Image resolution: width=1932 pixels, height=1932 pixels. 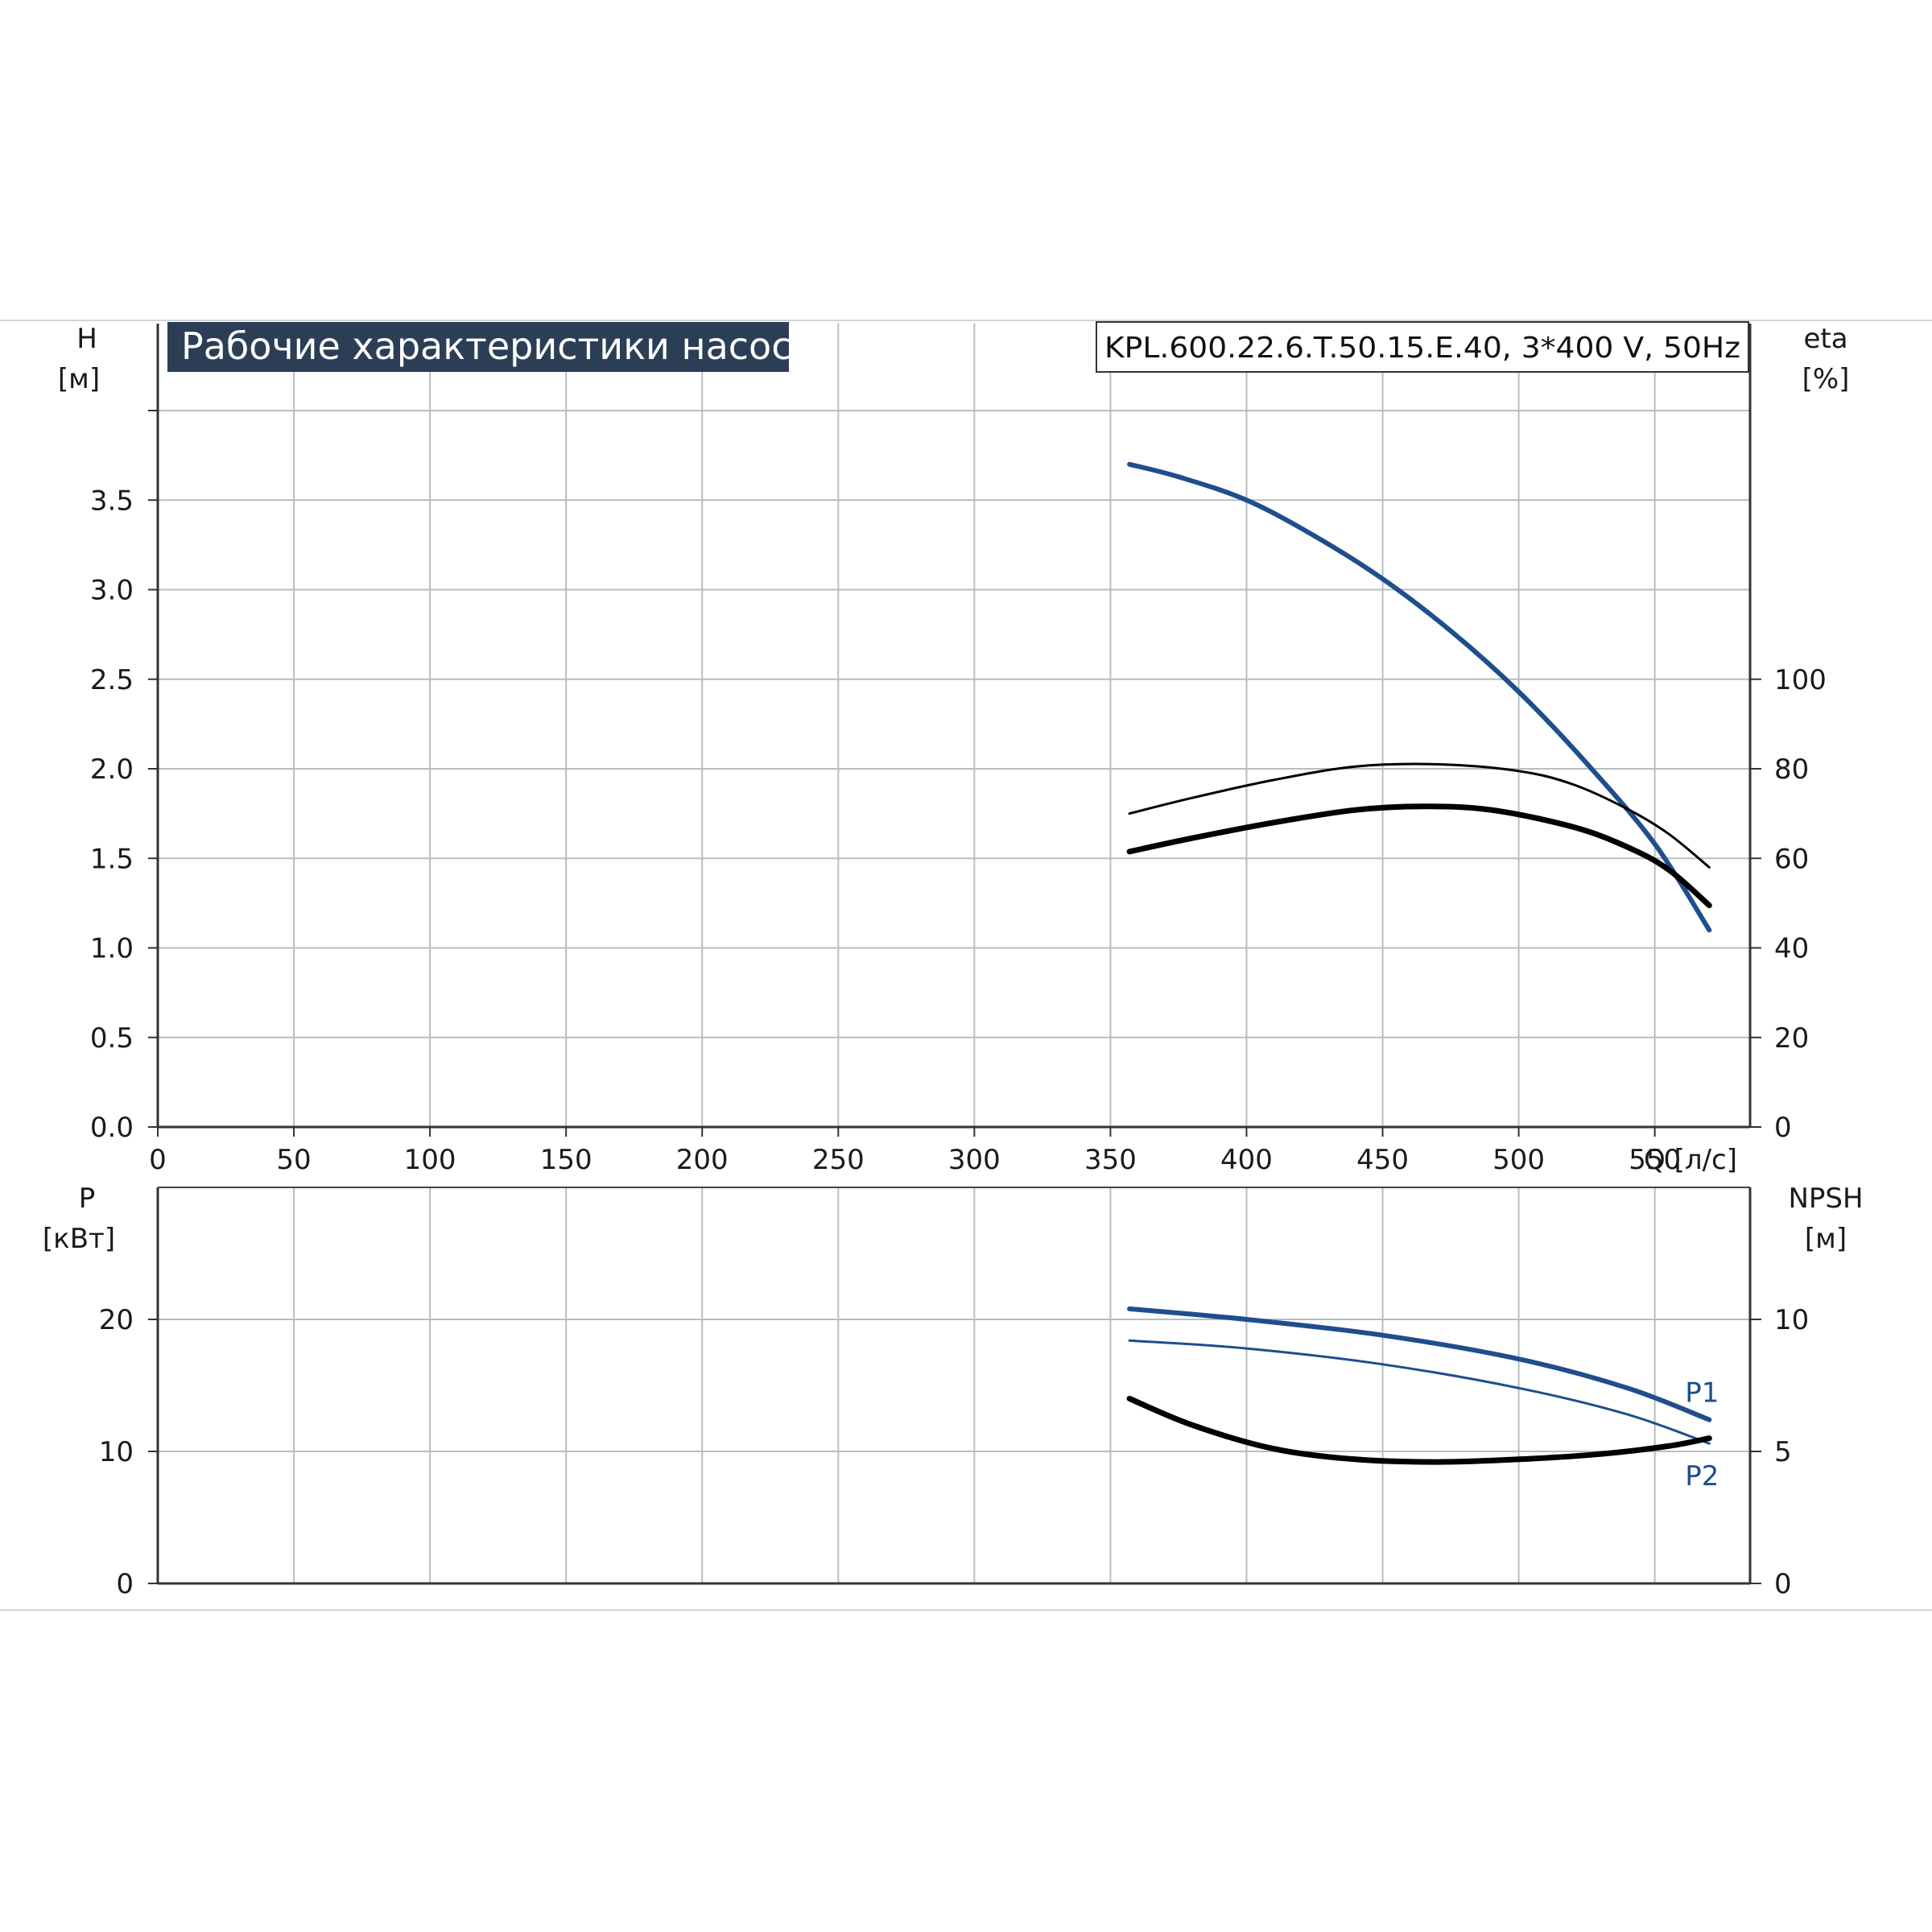 I want to click on x-tick-label: 300, so click(x=974, y=1160).